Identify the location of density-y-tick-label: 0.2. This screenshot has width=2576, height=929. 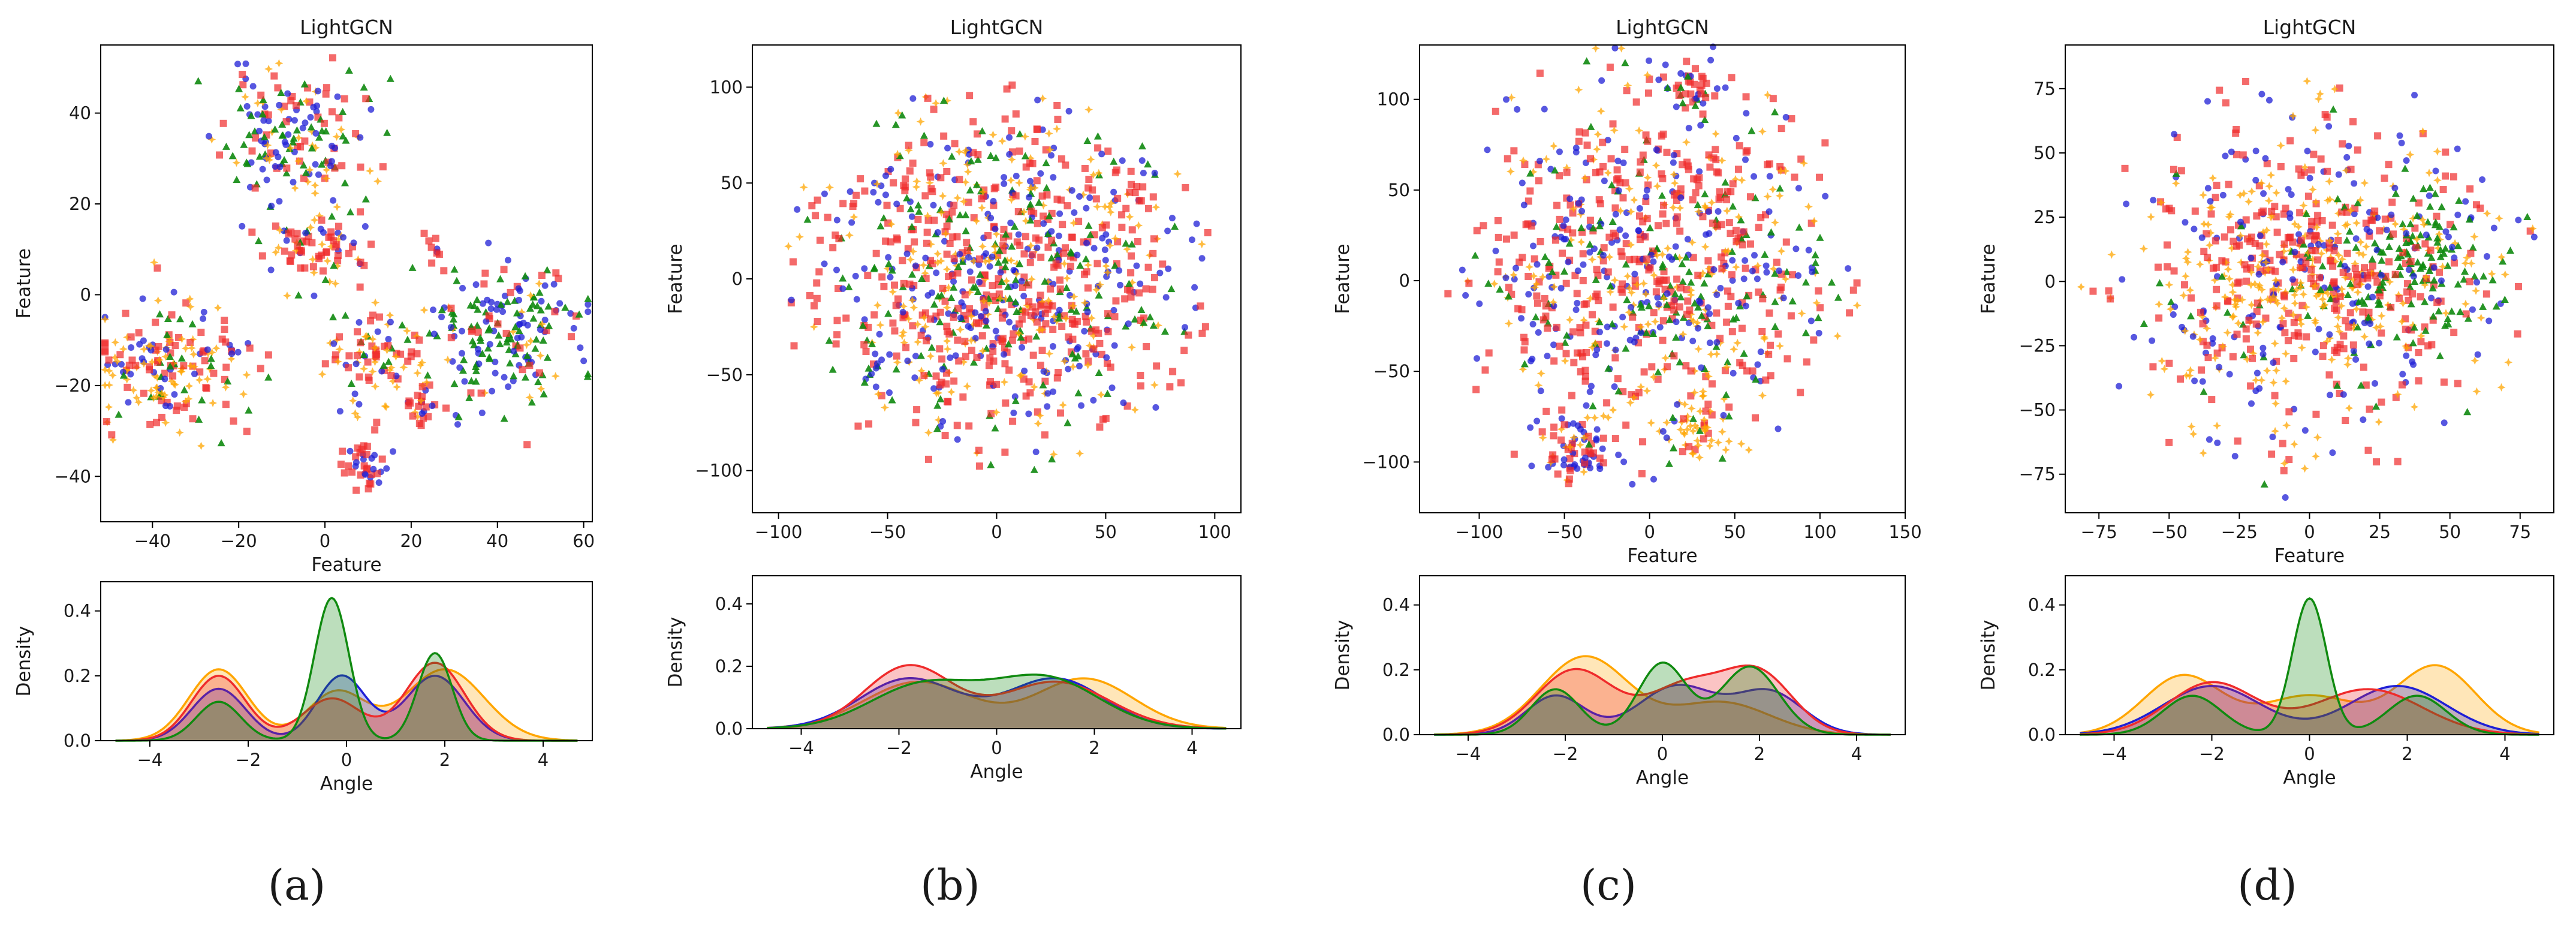
(78, 676).